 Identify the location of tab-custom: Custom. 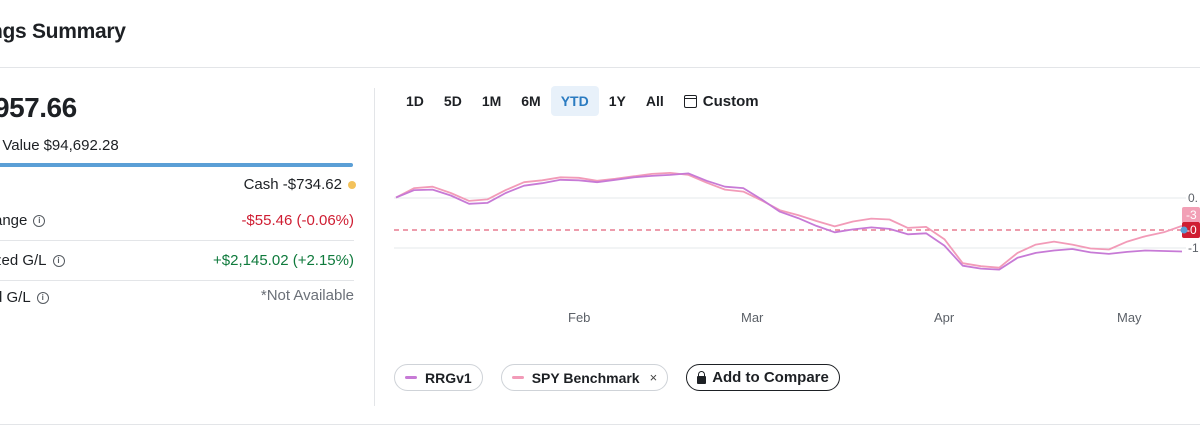
(721, 101).